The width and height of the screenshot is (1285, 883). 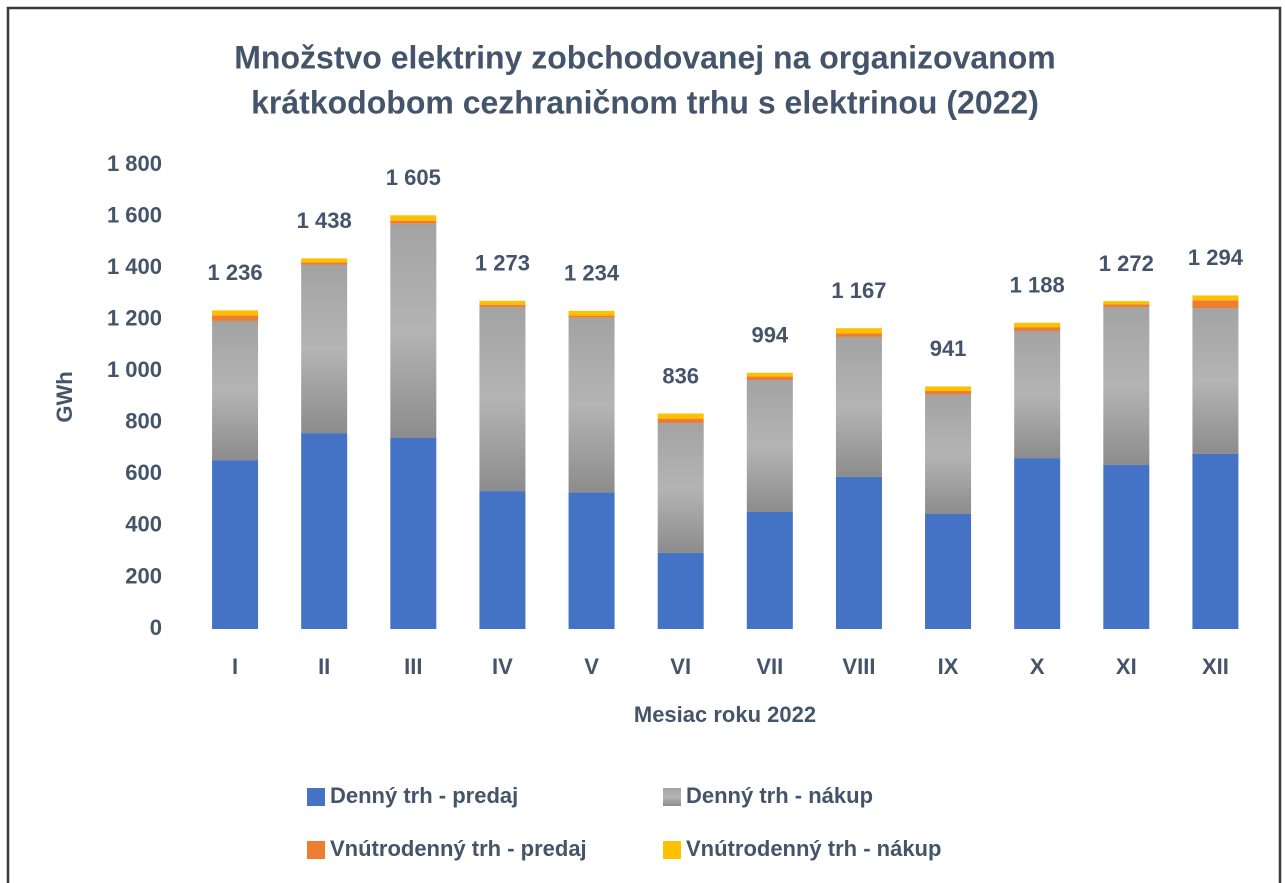 What do you see at coordinates (1126, 666) in the screenshot?
I see `x-tick-label: XI` at bounding box center [1126, 666].